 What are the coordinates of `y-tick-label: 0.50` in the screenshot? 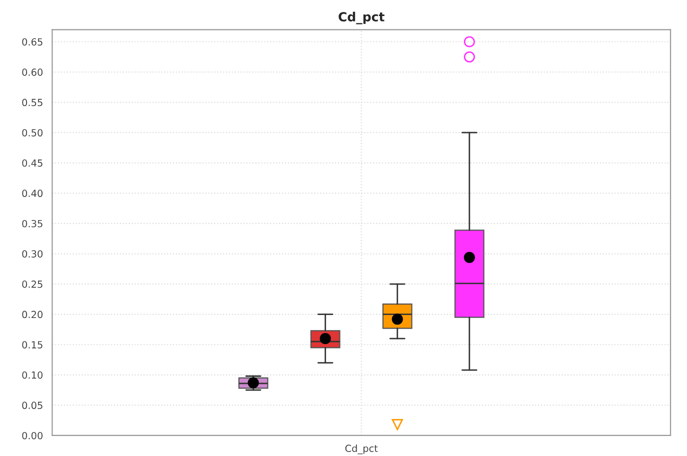 It's located at (32, 132).